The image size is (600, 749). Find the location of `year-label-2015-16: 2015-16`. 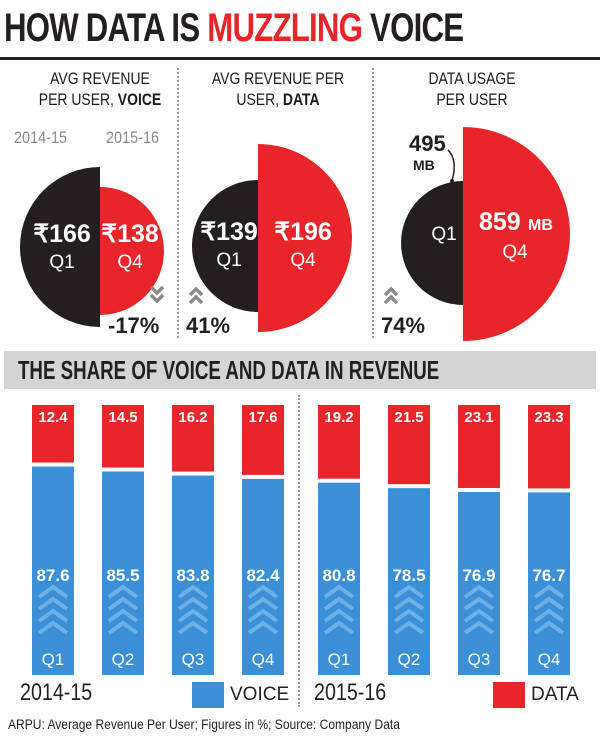

year-label-2015-16: 2015-16 is located at coordinates (350, 692).